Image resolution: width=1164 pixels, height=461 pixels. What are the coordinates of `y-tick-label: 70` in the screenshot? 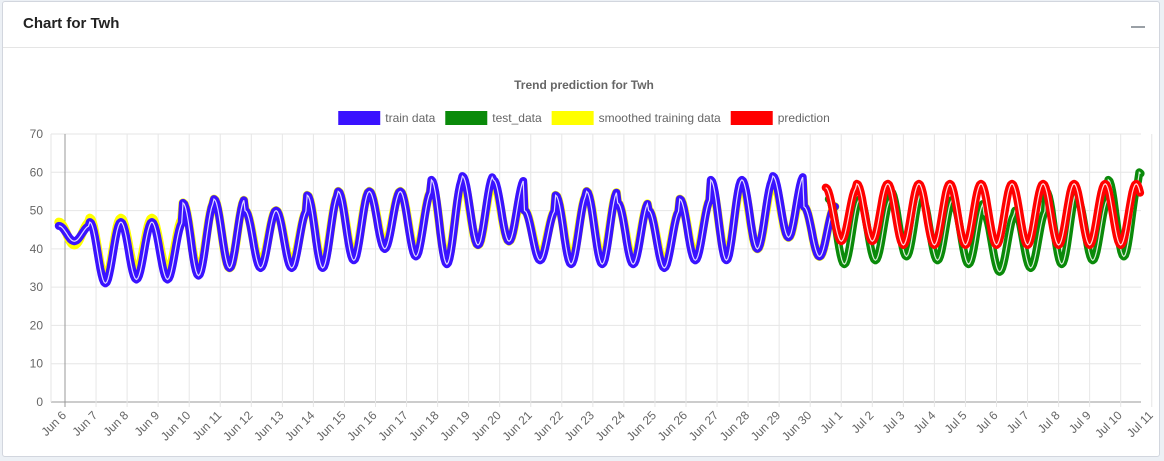 It's located at (37, 134).